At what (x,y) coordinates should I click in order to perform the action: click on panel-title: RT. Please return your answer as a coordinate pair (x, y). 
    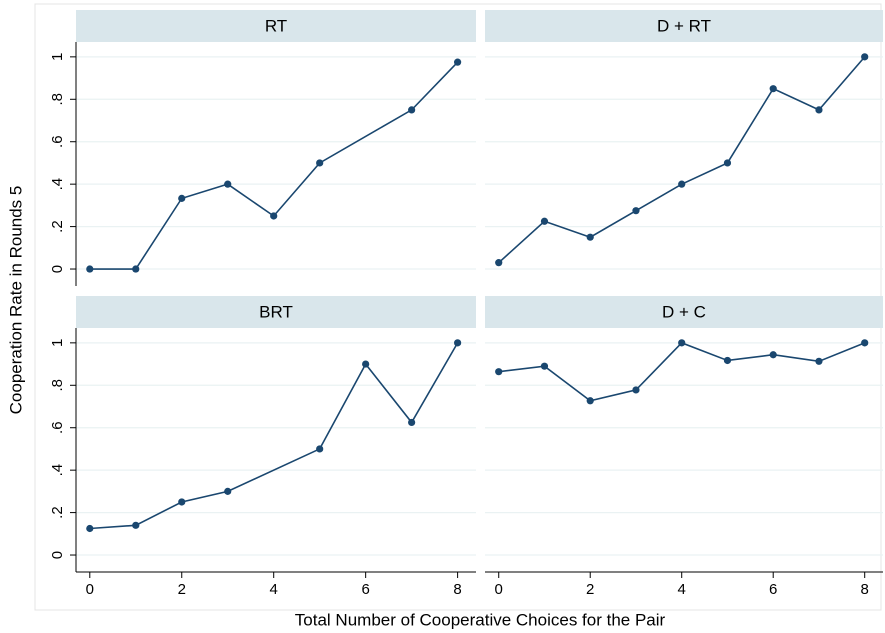
    Looking at the image, I should click on (276, 25).